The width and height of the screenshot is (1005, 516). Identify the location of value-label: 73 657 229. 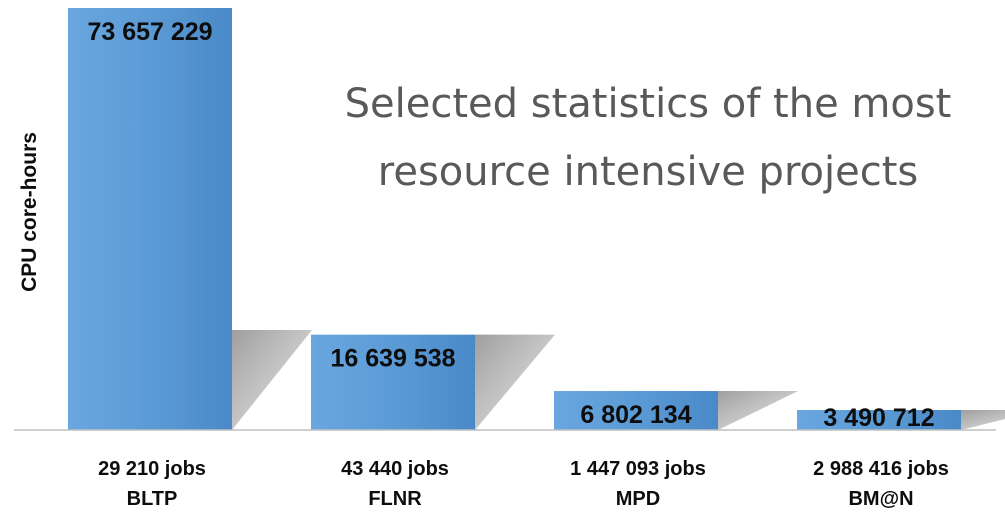
(149, 32).